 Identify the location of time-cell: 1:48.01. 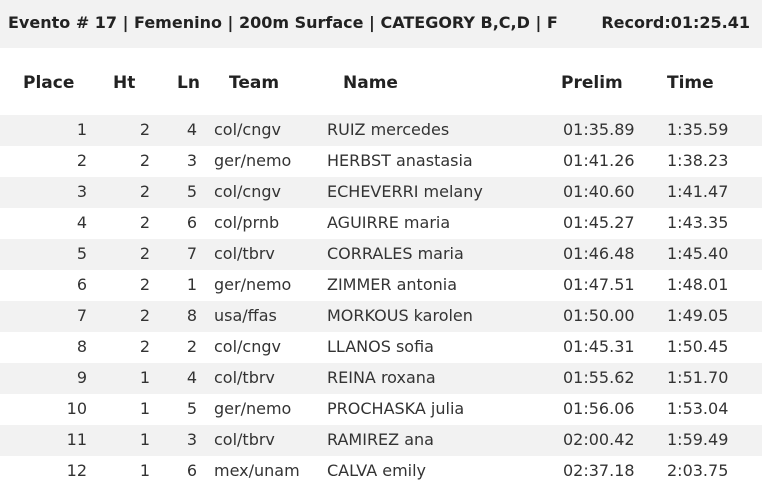
(698, 284).